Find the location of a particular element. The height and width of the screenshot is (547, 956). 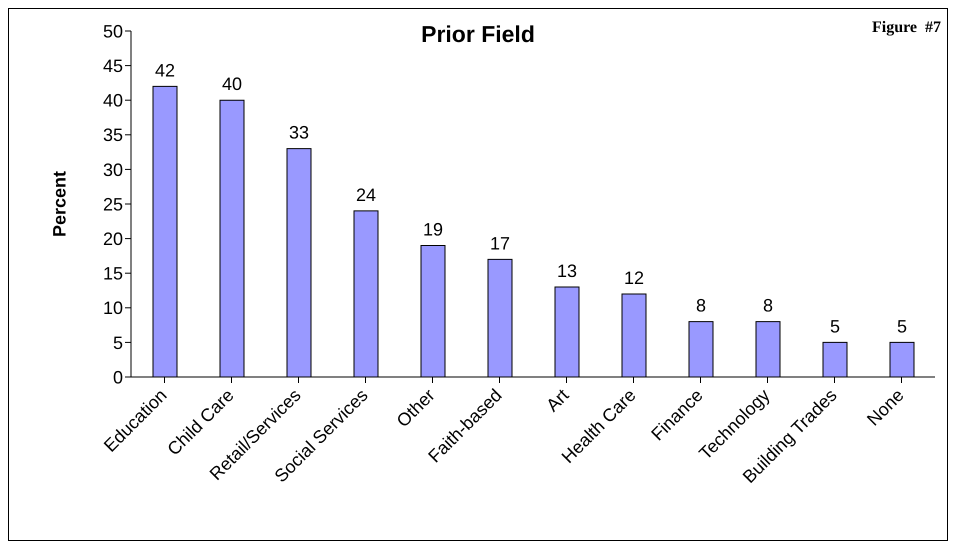

y-tick-label: 10 is located at coordinates (112, 308).